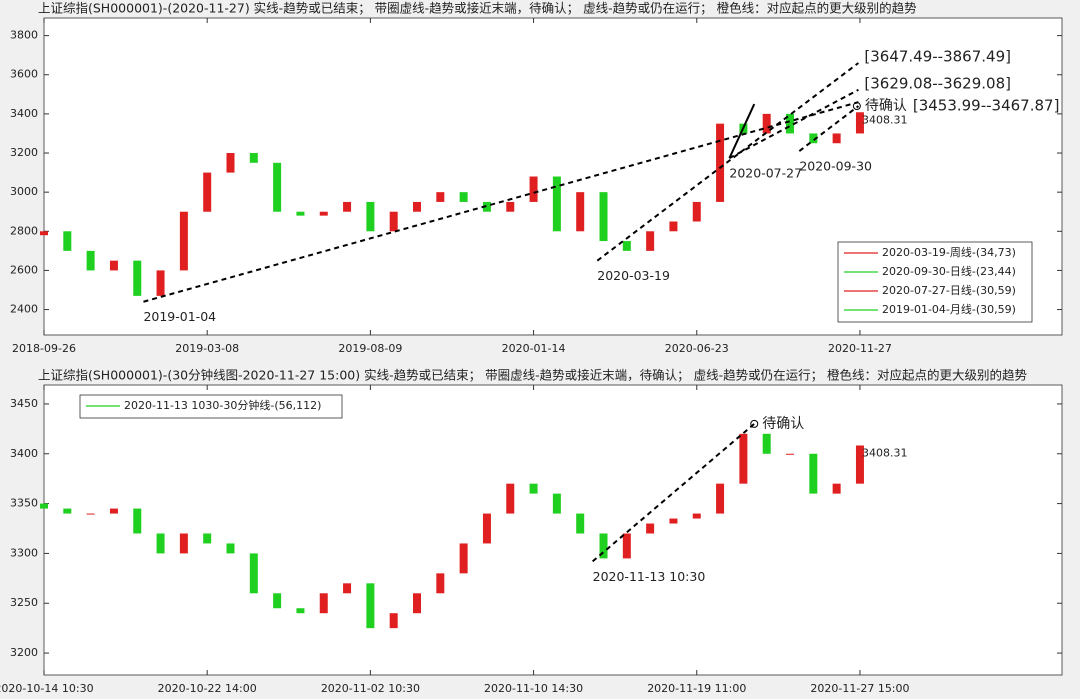 The width and height of the screenshot is (1080, 699). What do you see at coordinates (935, 282) in the screenshot?
I see `legend-box` at bounding box center [935, 282].